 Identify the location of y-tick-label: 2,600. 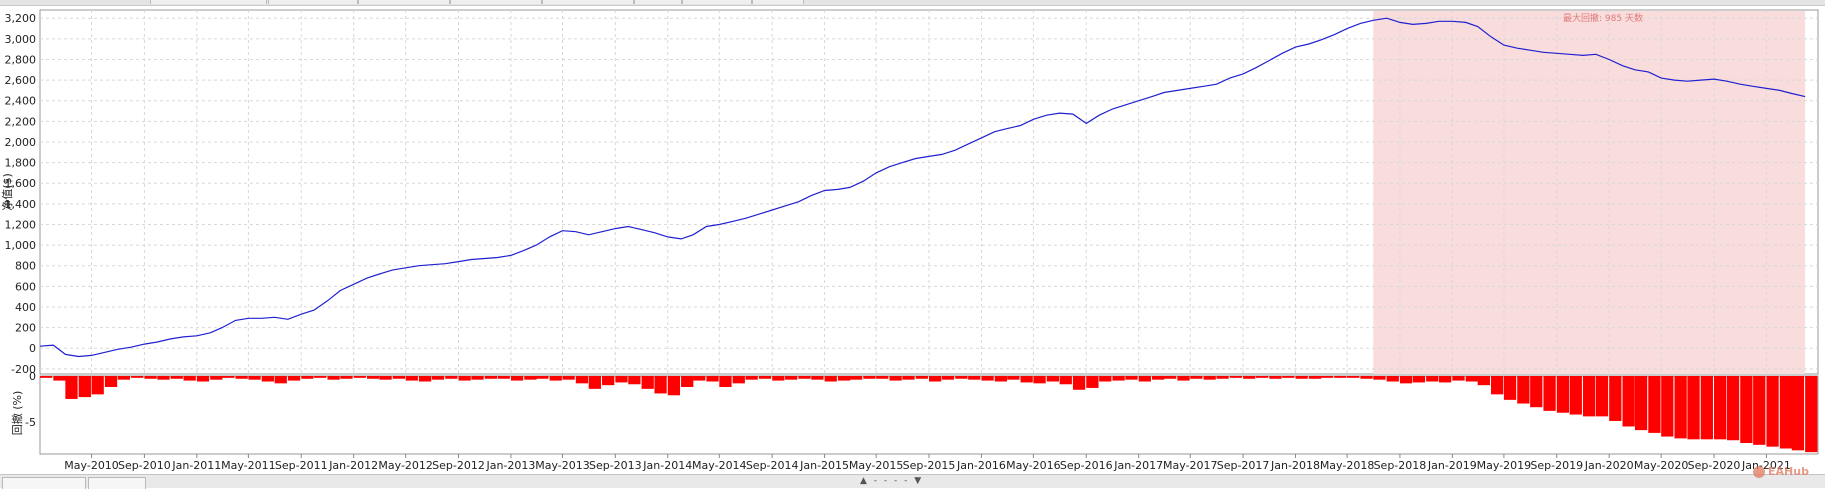
(21, 80).